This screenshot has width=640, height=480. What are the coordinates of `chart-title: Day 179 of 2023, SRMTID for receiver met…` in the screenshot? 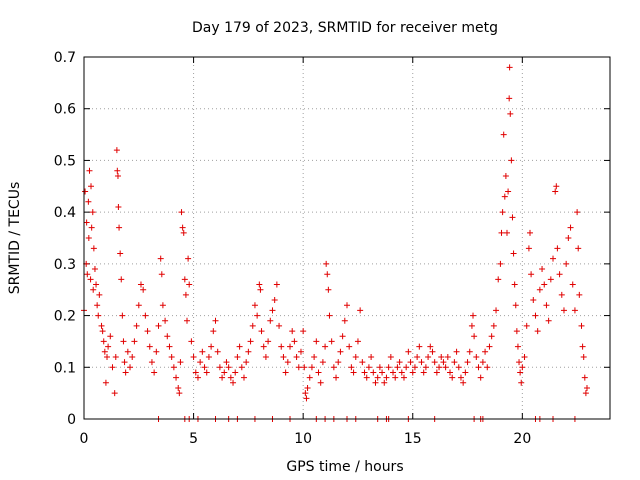 It's located at (345, 28).